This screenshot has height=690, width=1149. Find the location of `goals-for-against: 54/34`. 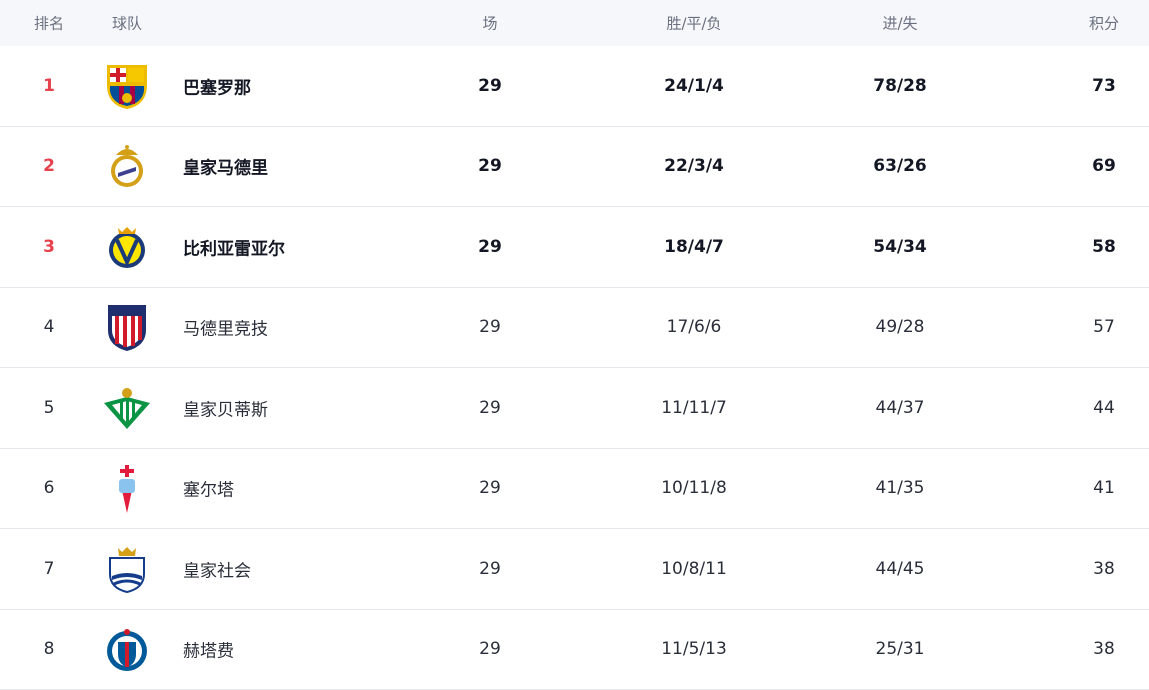

goals-for-against: 54/34 is located at coordinates (900, 247).